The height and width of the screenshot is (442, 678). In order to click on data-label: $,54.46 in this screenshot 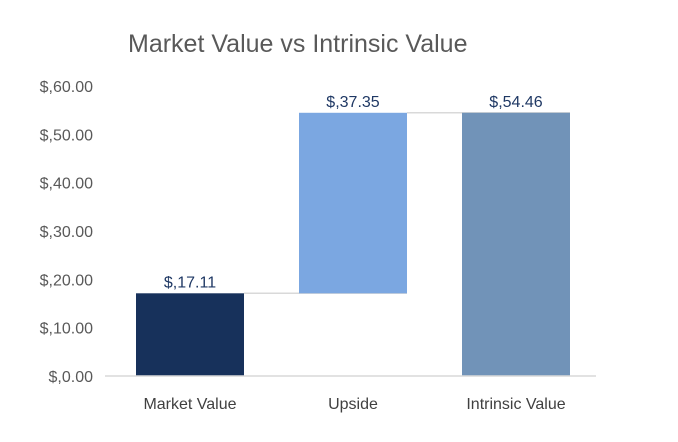, I will do `click(515, 102)`.